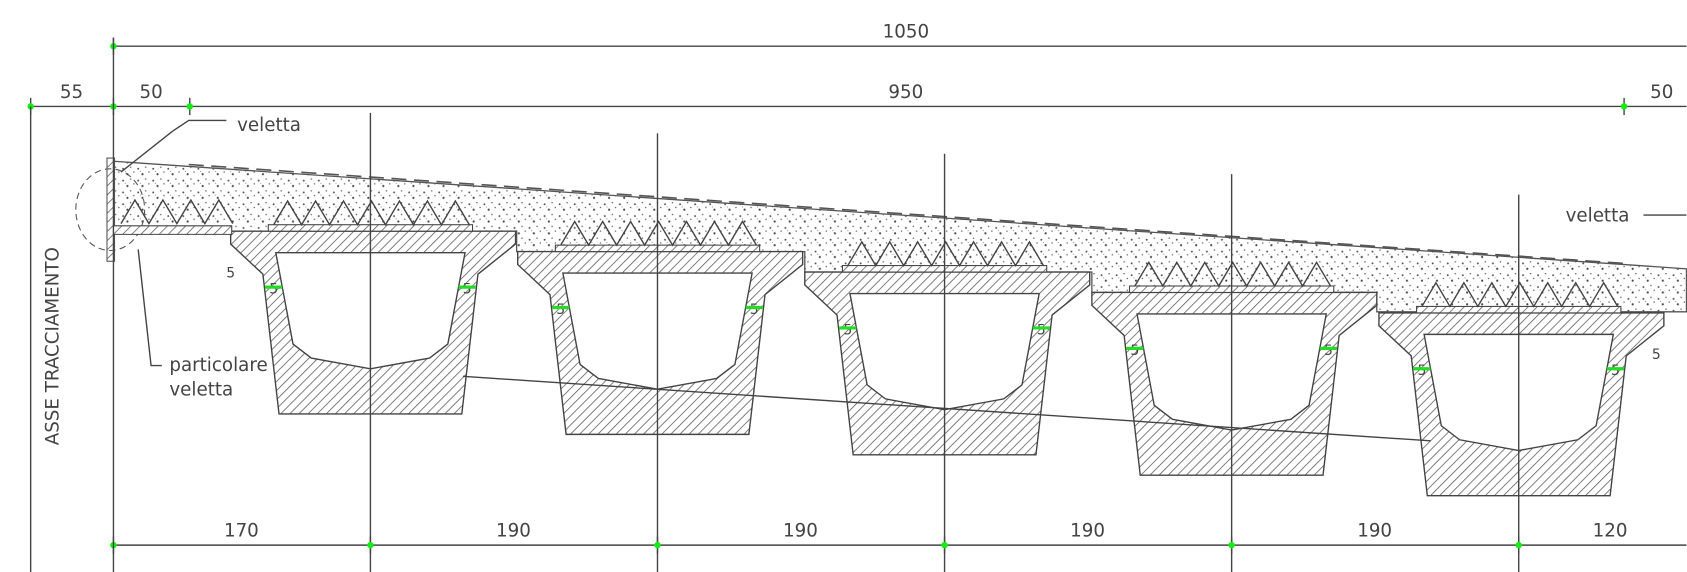  I want to click on cantilever-beam, so click(172, 230).